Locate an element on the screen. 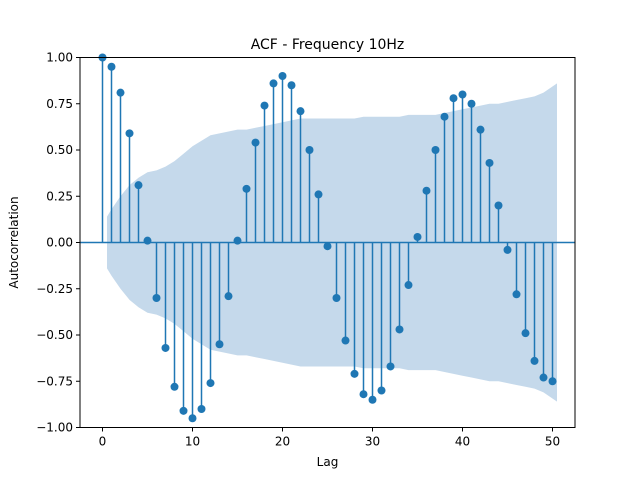 The image size is (640, 480). x-tick-label: 0 is located at coordinates (103, 442).